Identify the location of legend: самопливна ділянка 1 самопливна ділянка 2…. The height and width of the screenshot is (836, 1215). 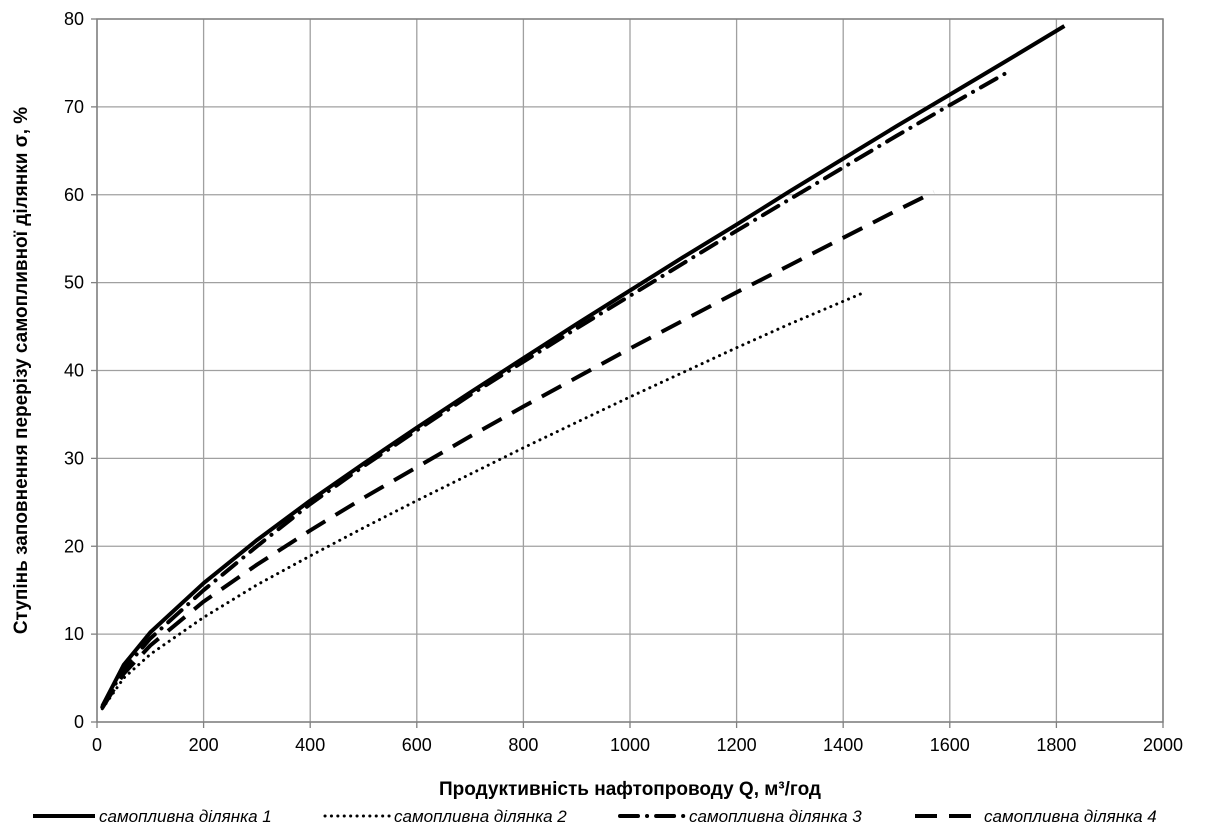
(595, 816).